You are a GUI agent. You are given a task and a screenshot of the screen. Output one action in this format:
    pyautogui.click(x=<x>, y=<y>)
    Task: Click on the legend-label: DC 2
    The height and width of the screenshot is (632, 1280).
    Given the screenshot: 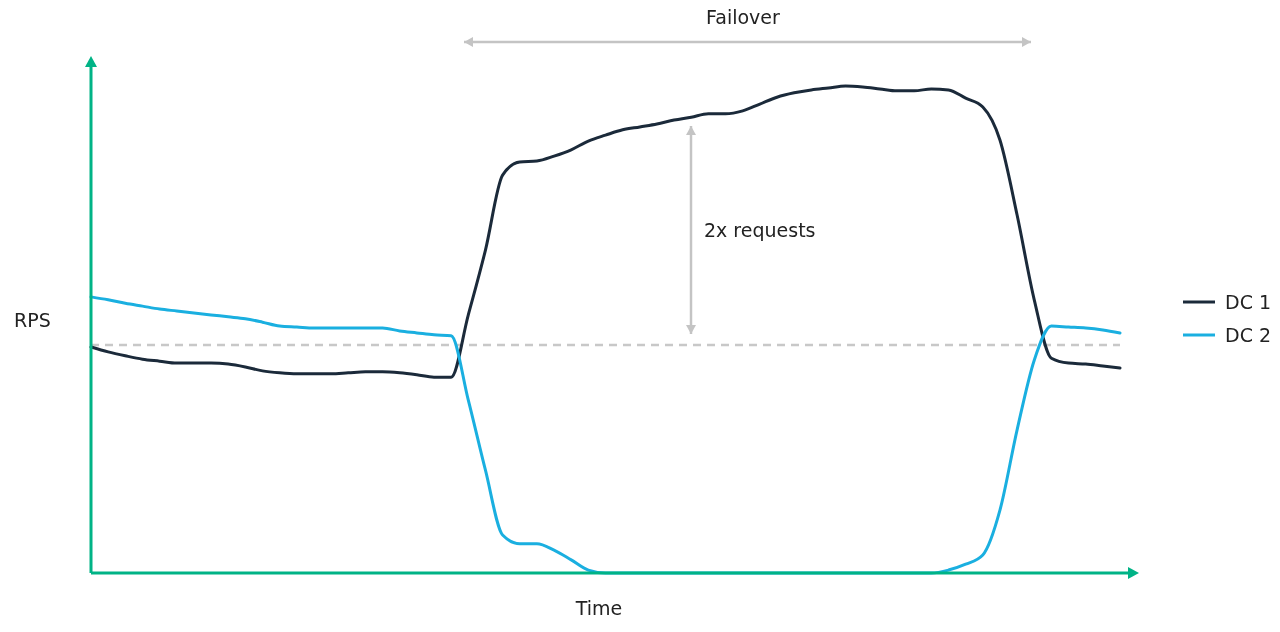 What is the action you would take?
    pyautogui.click(x=1248, y=335)
    